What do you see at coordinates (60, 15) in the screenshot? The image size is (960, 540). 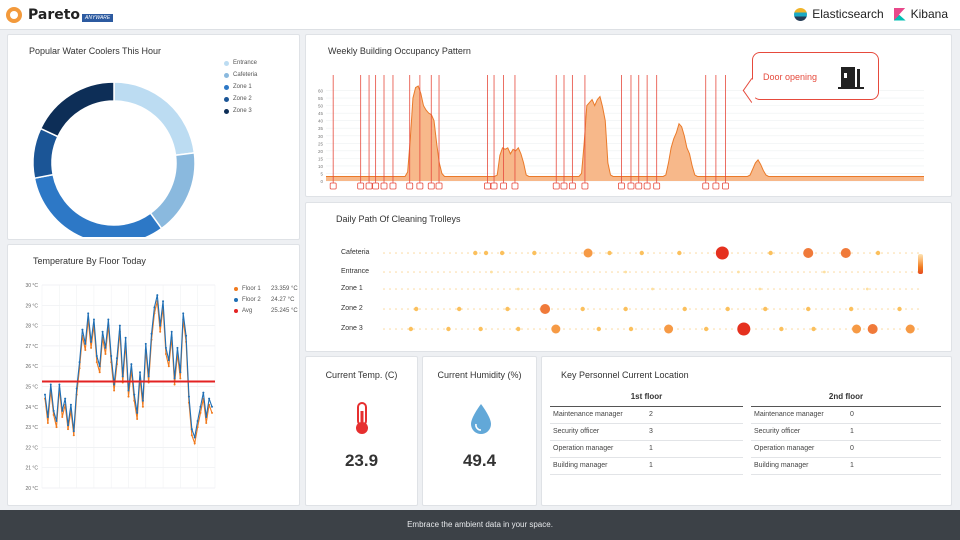 I see `brand: Pareto ANYWARE` at bounding box center [60, 15].